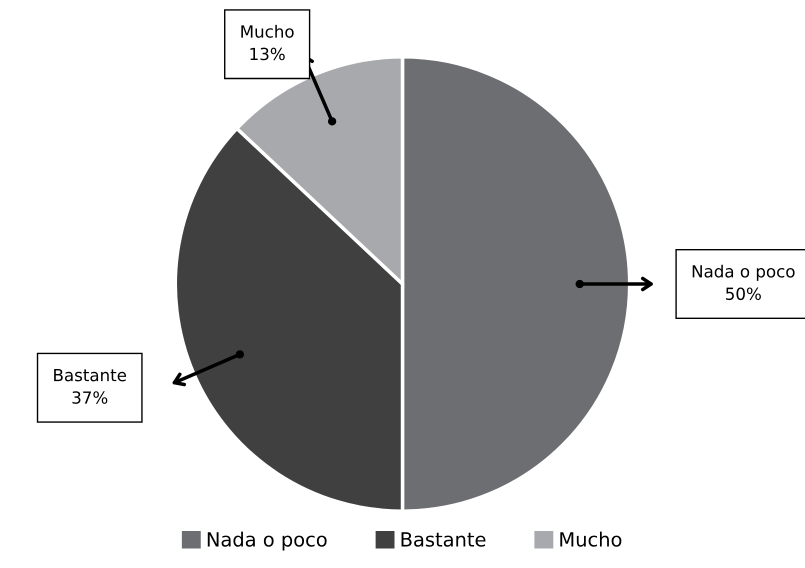 The image size is (805, 568). I want to click on legend-label: Nada o poco, so click(267, 541).